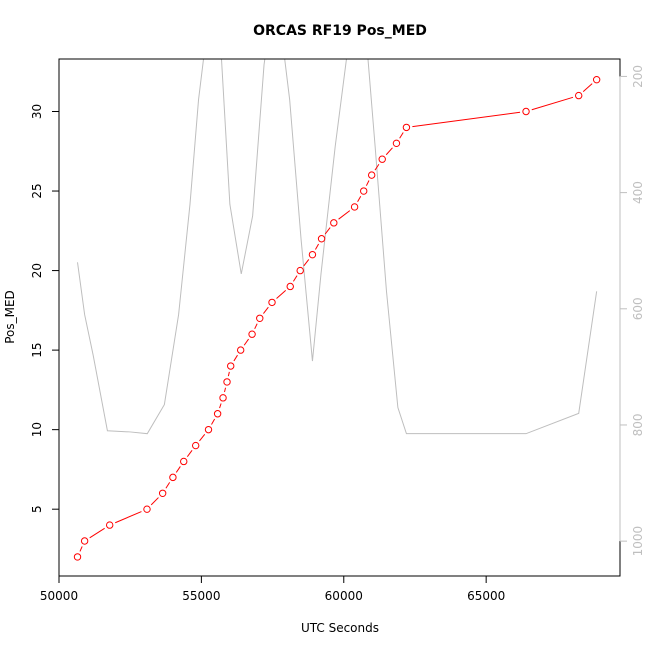 This screenshot has height=650, width=650. Describe the element at coordinates (340, 31) in the screenshot. I see `chart-title: ORCAS RF19 Pos_MED` at that location.